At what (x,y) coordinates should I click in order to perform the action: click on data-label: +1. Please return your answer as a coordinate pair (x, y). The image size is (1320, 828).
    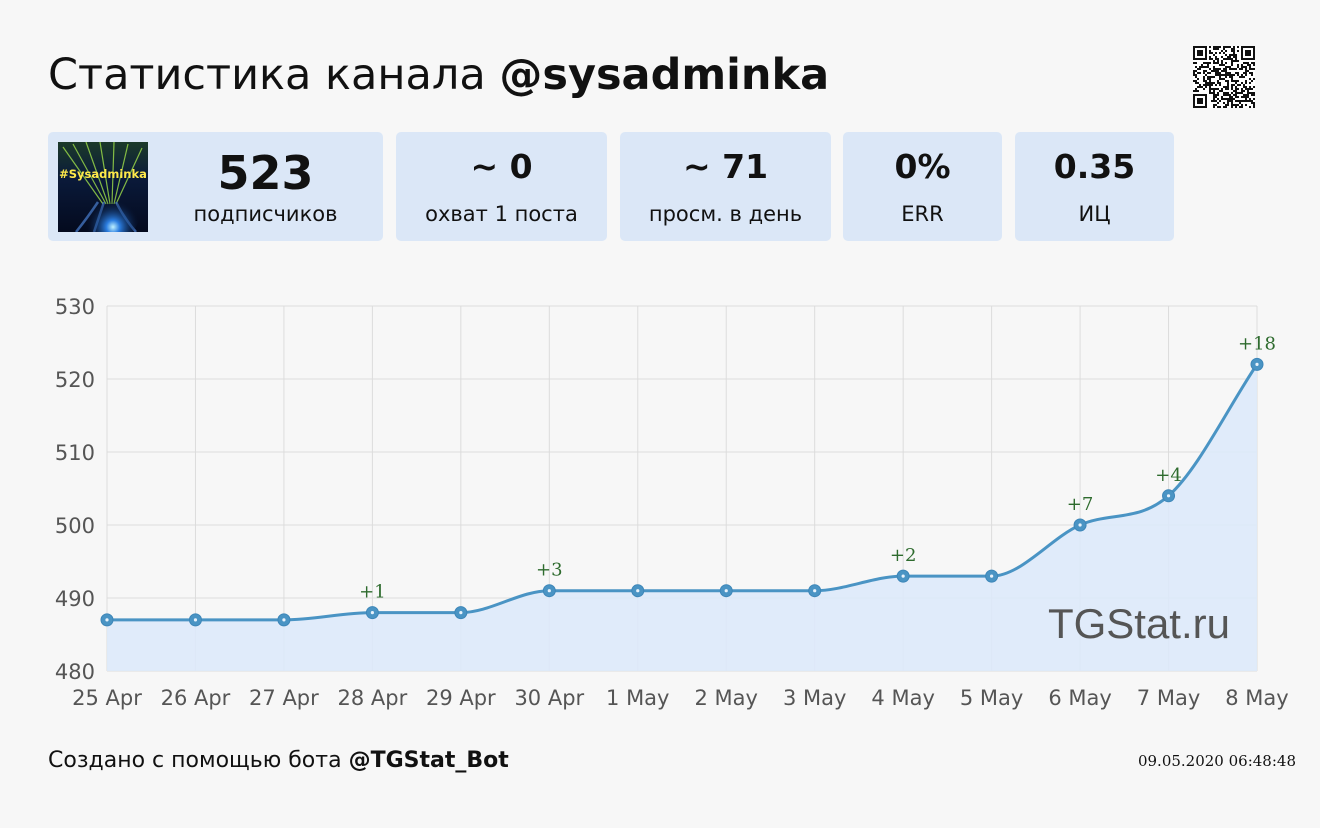
    Looking at the image, I should click on (372, 592).